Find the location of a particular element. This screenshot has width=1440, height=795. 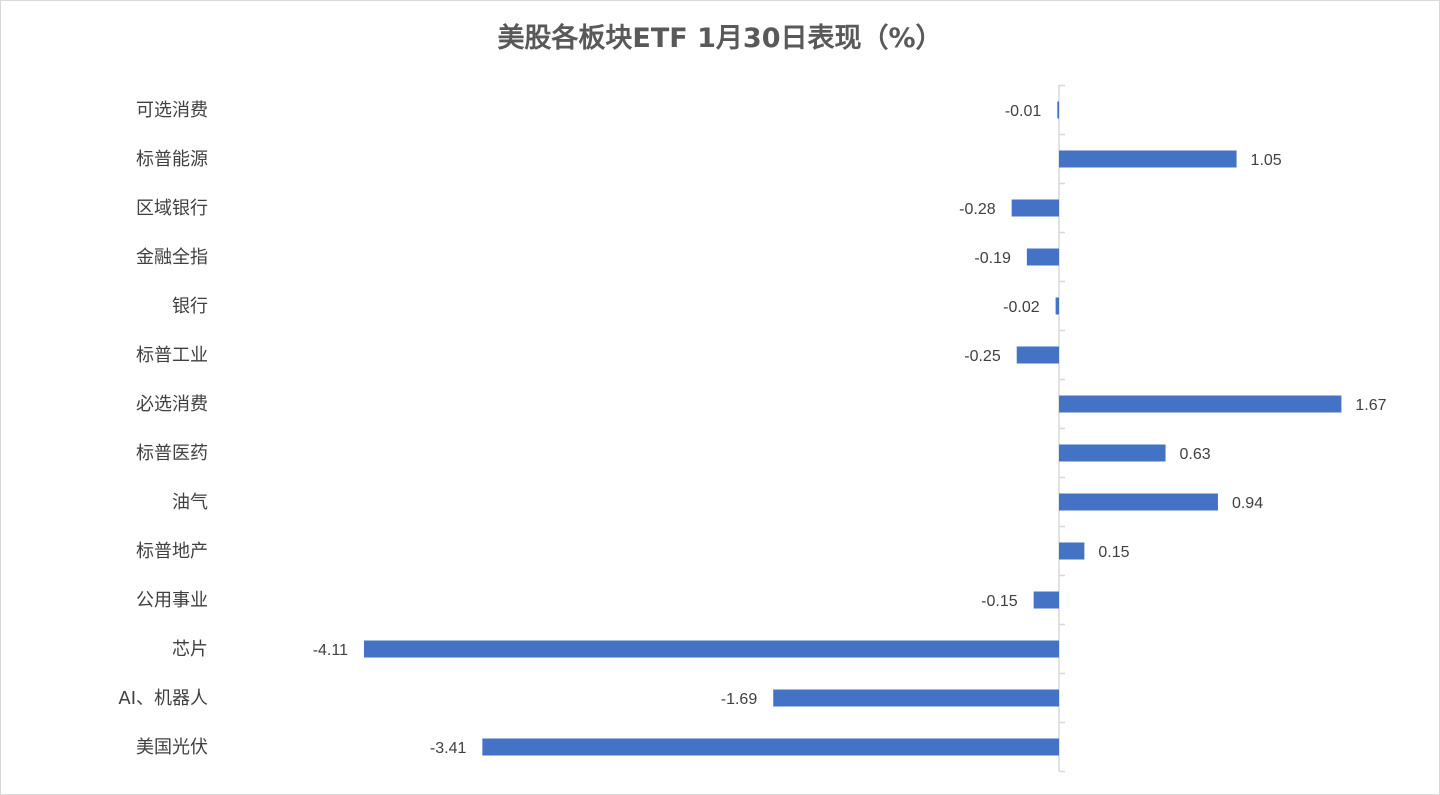

category-label: 区域银行 is located at coordinates (172, 208).